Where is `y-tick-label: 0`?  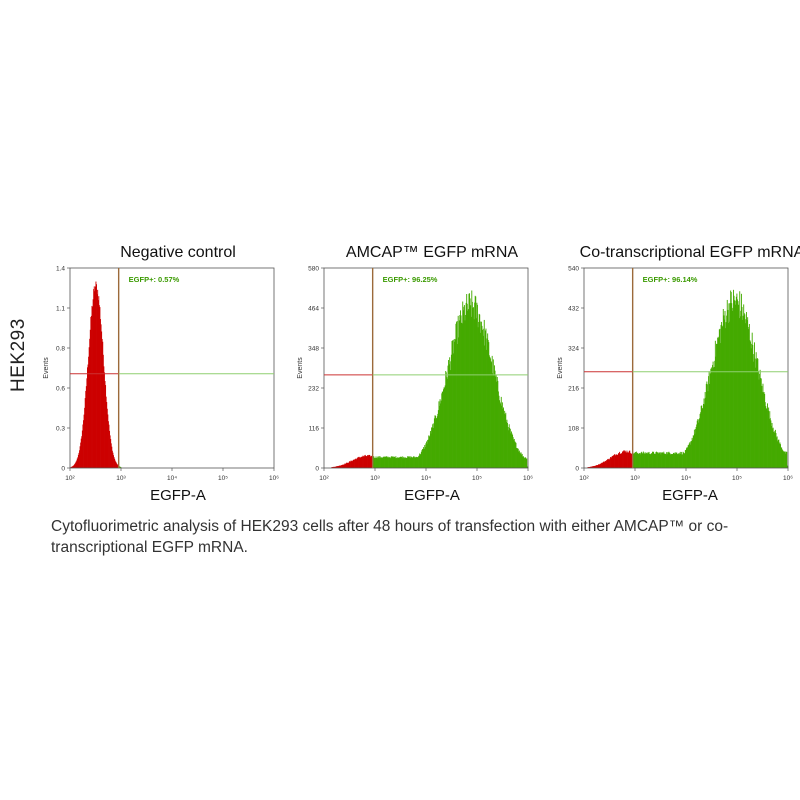
y-tick-label: 0 is located at coordinates (317, 469).